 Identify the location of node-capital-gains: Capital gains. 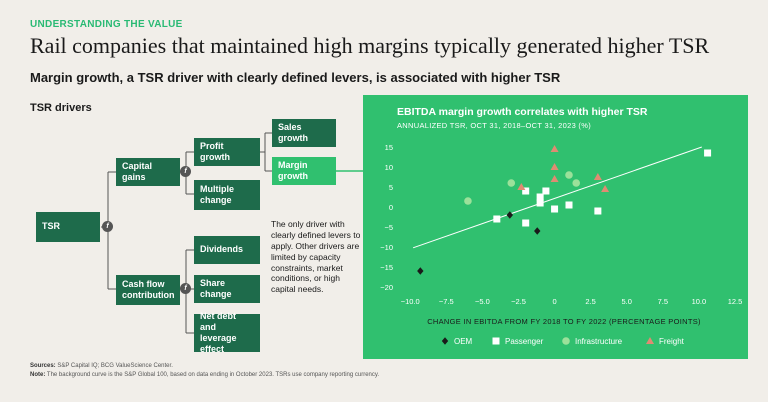
(148, 172).